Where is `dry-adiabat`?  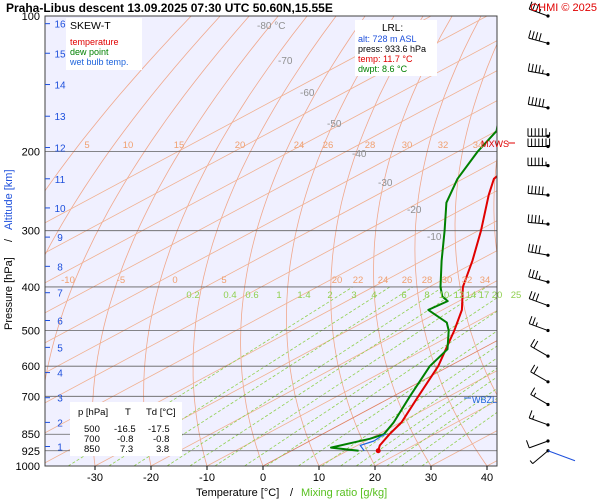
dry-adiabat is located at coordinates (133, 136).